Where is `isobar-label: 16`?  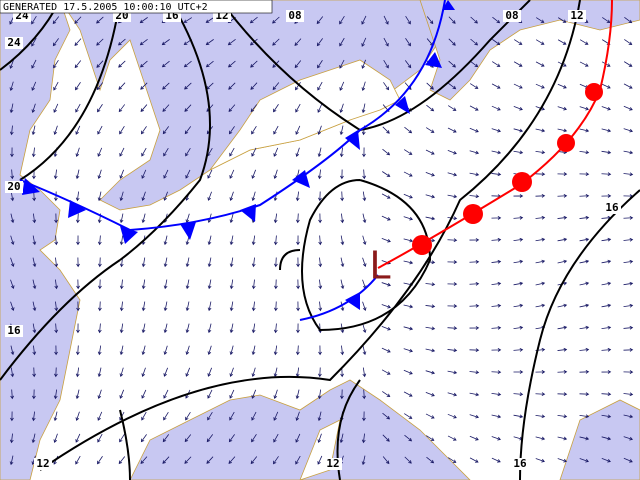 isobar-label: 16 is located at coordinates (14, 330).